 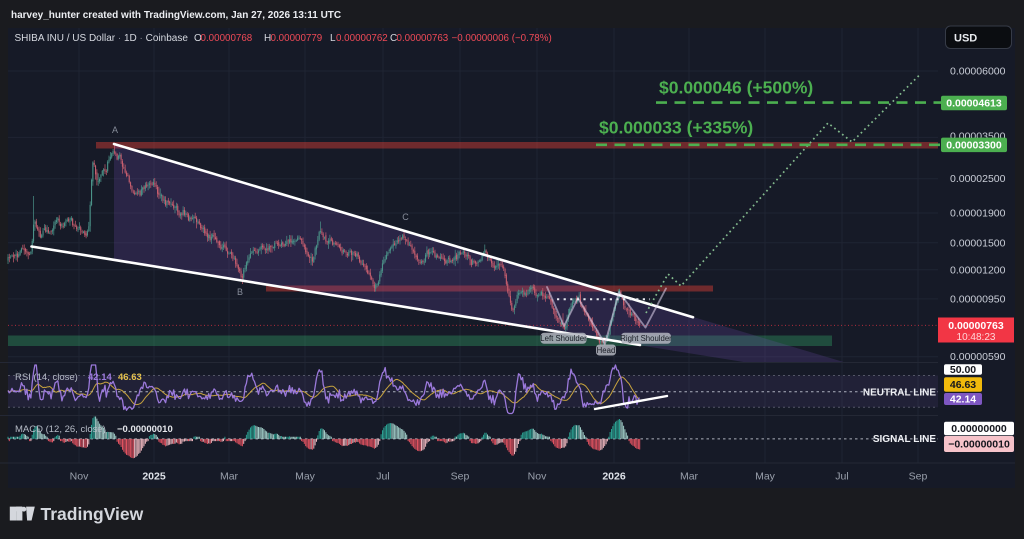 I want to click on svg-text: MACD (12, 26, close), so click(x=60, y=429).